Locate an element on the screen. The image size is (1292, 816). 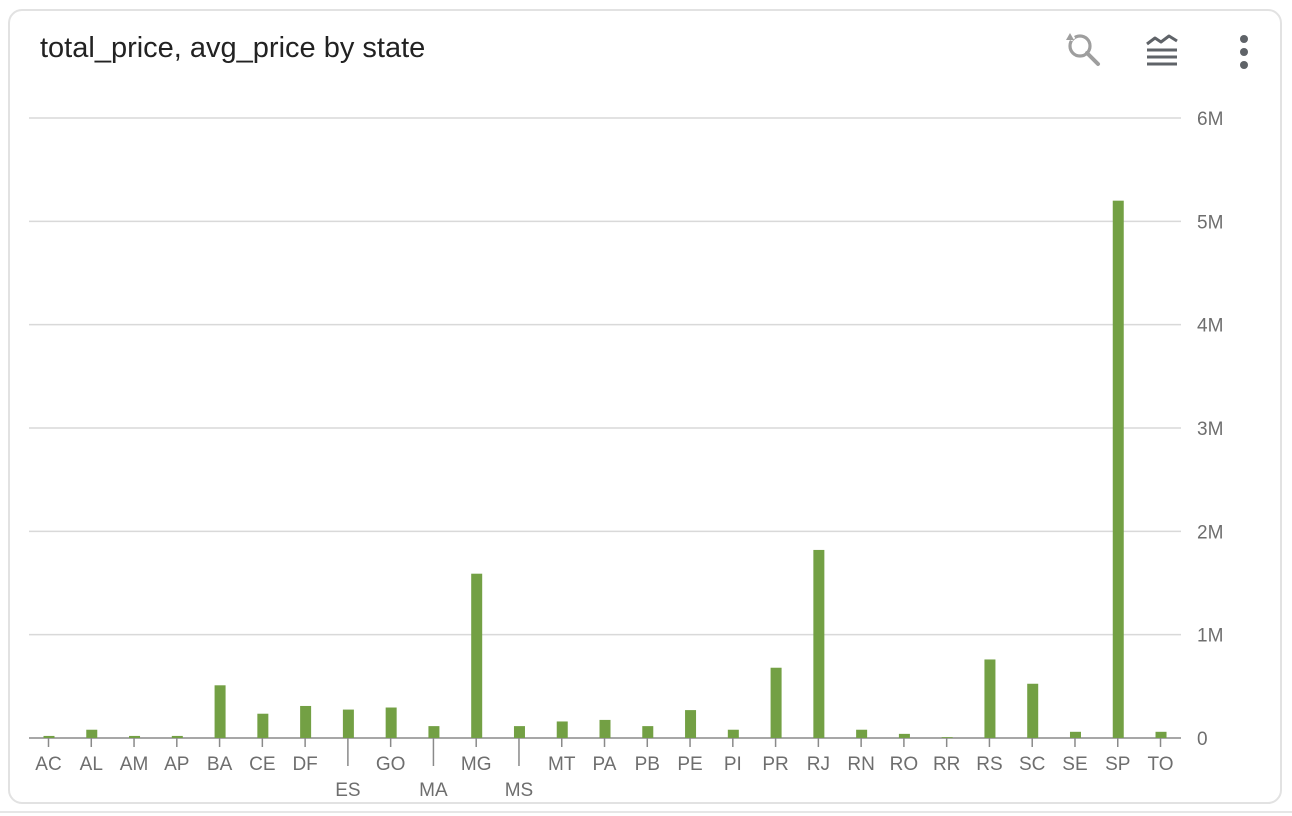
x-tick-label: PA is located at coordinates (605, 764).